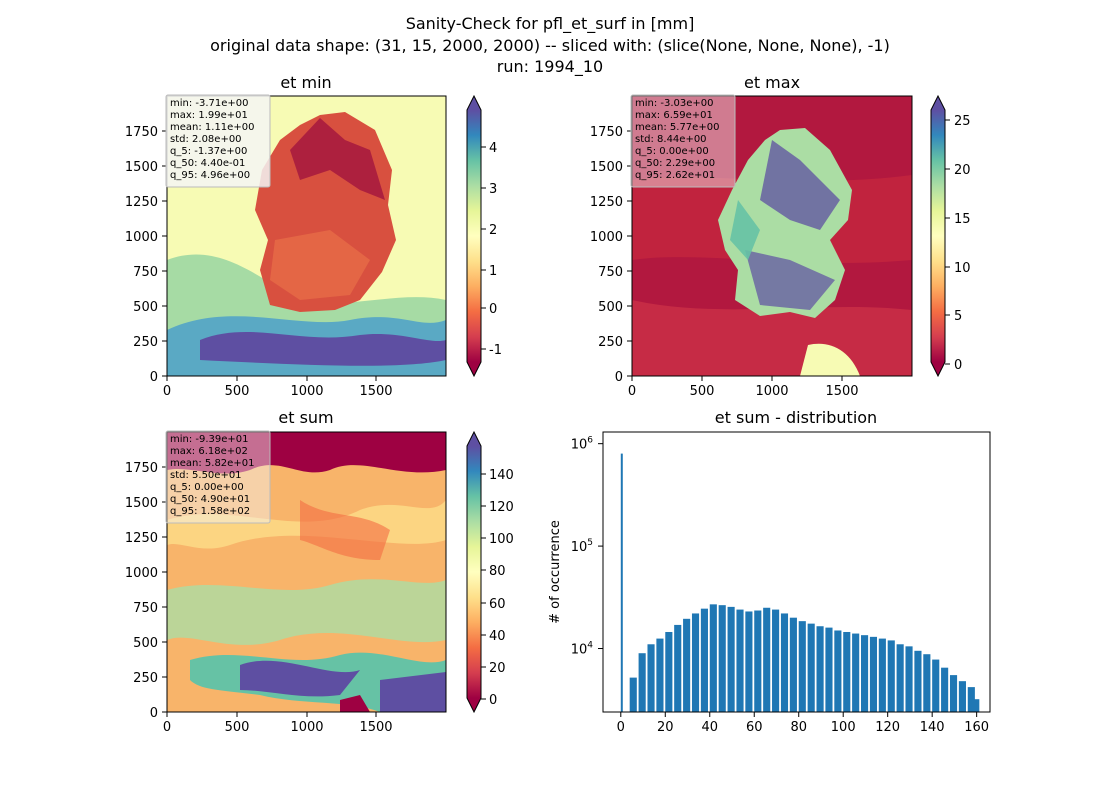 Image resolution: width=1100 pixels, height=800 pixels. Describe the element at coordinates (771, 391) in the screenshot. I see `x-tick-label: 1000` at that location.